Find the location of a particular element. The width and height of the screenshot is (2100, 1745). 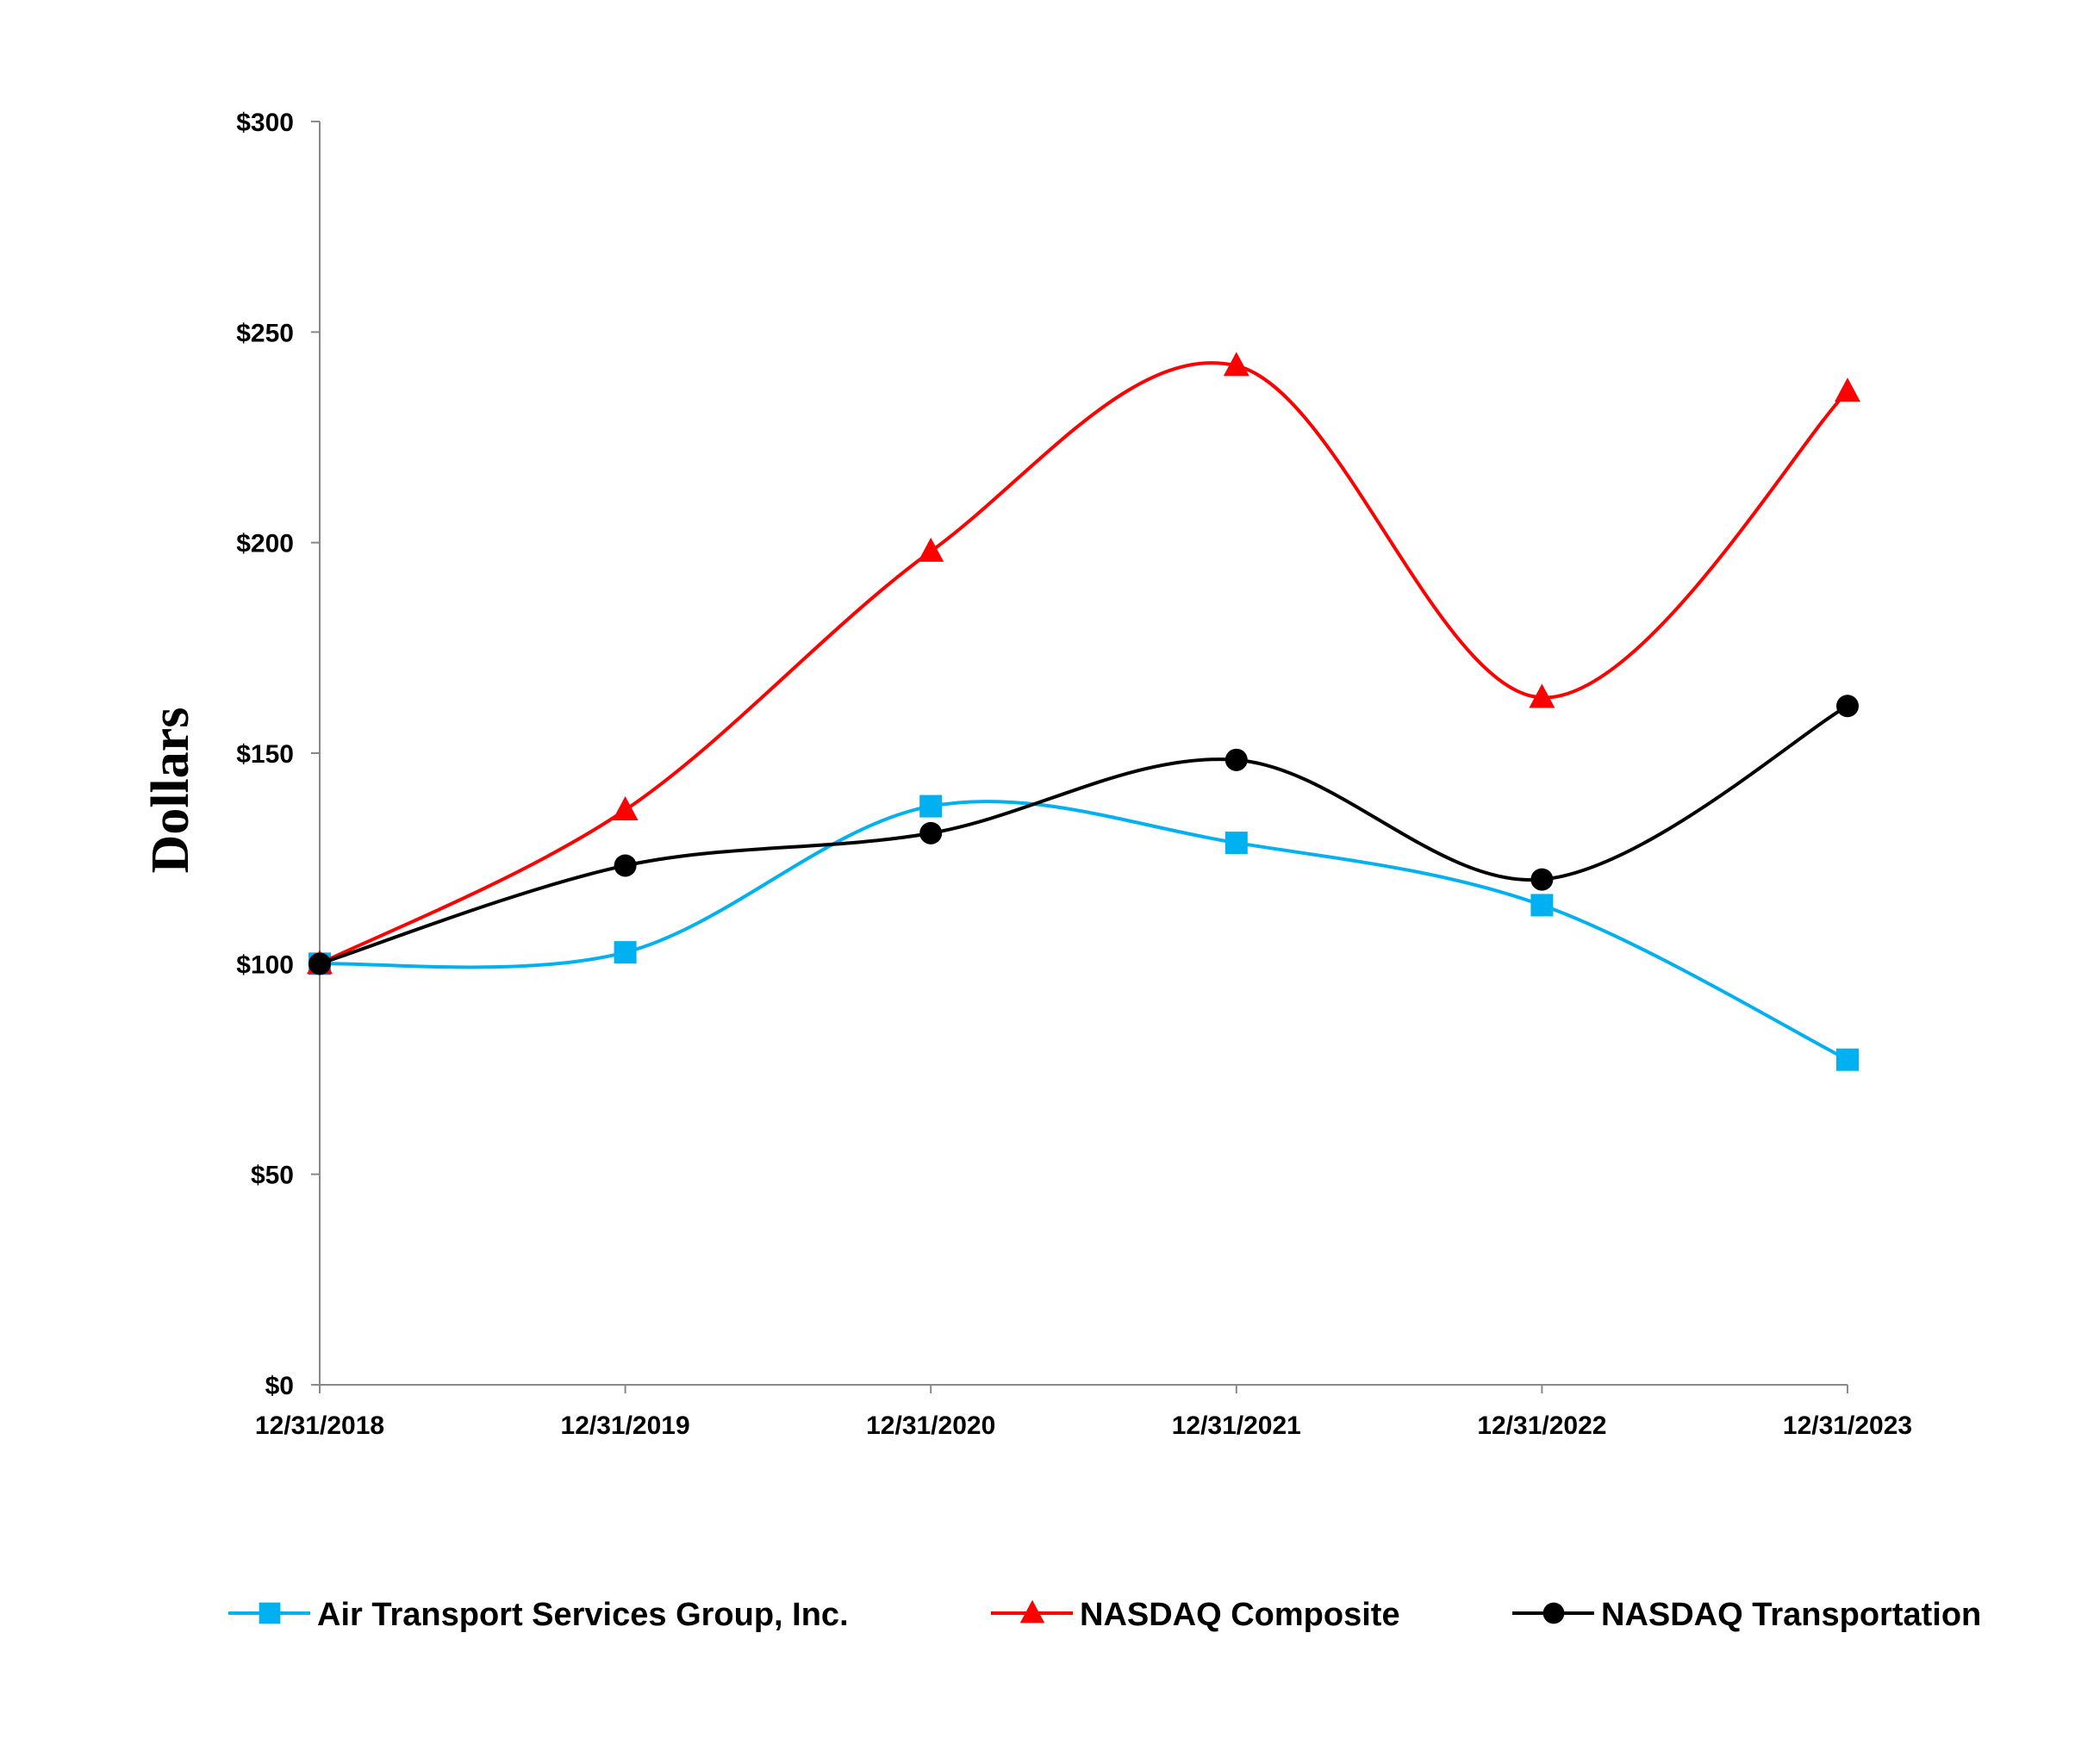

x-tick-label: 12/31/2022 is located at coordinates (1541, 1426).